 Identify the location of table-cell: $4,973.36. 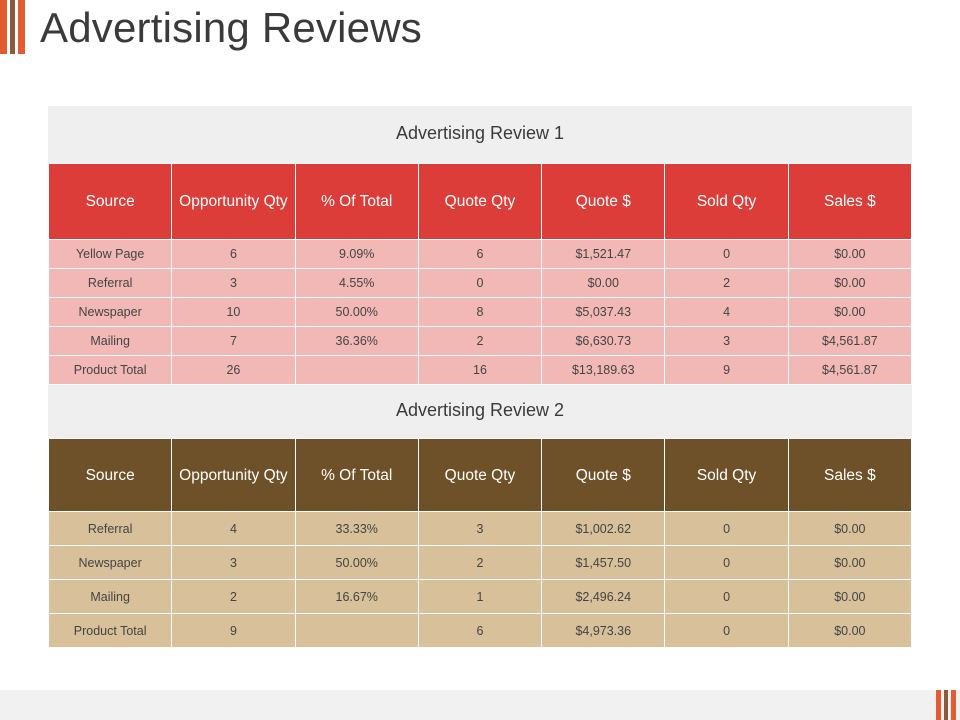
(603, 630).